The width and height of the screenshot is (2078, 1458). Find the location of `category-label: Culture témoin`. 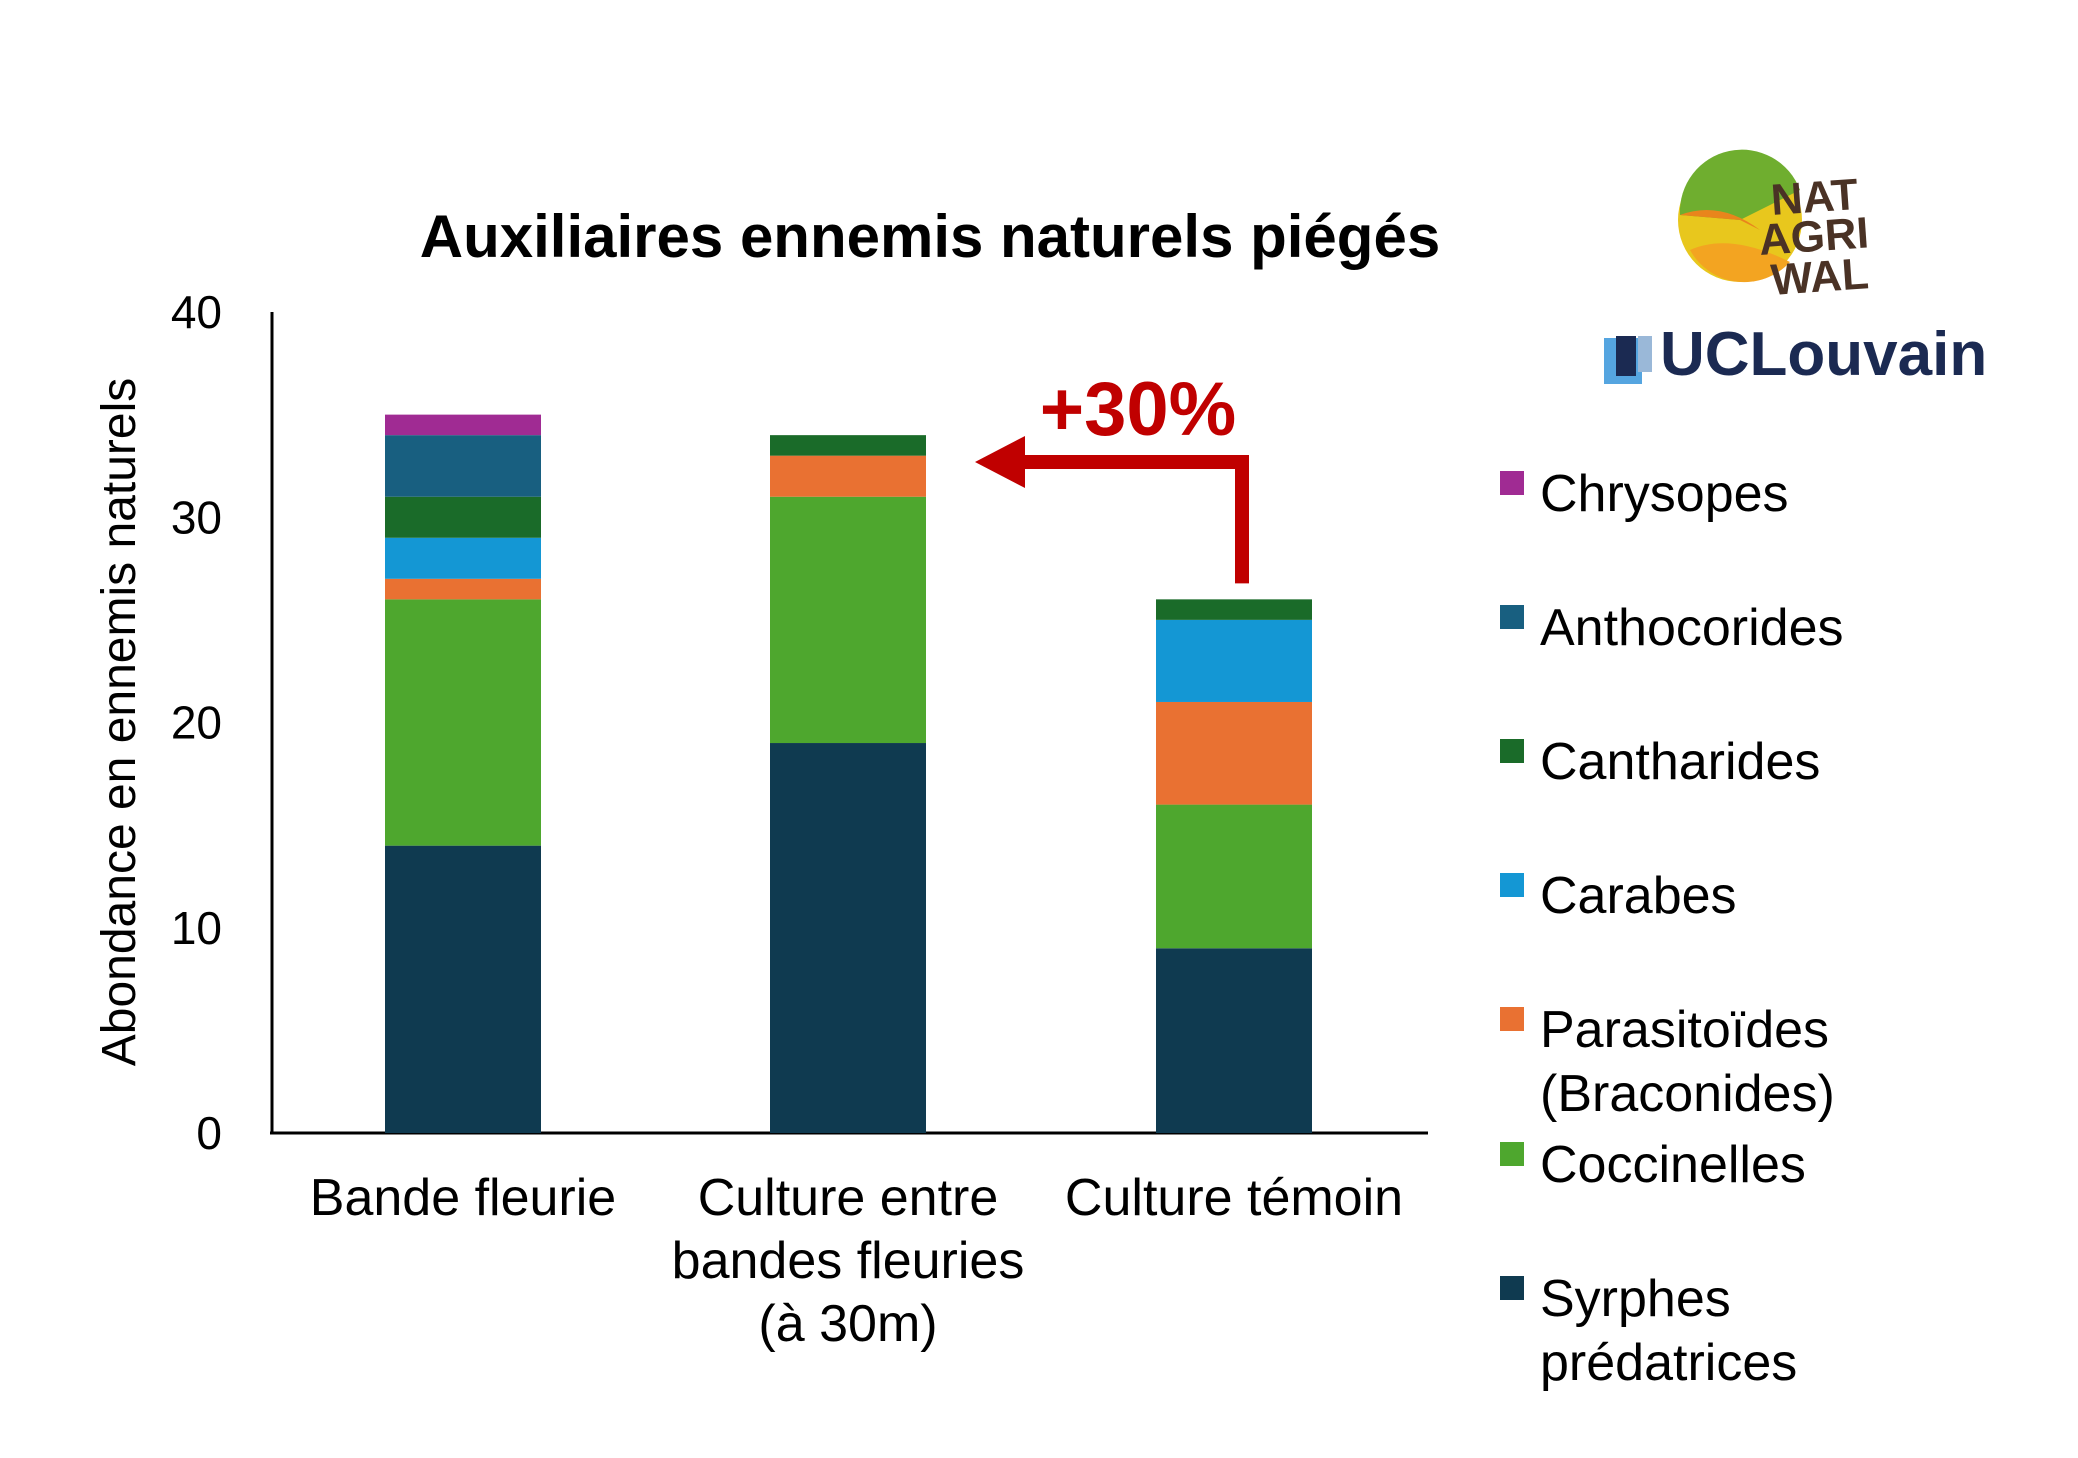

category-label: Culture témoin is located at coordinates (1234, 1198).